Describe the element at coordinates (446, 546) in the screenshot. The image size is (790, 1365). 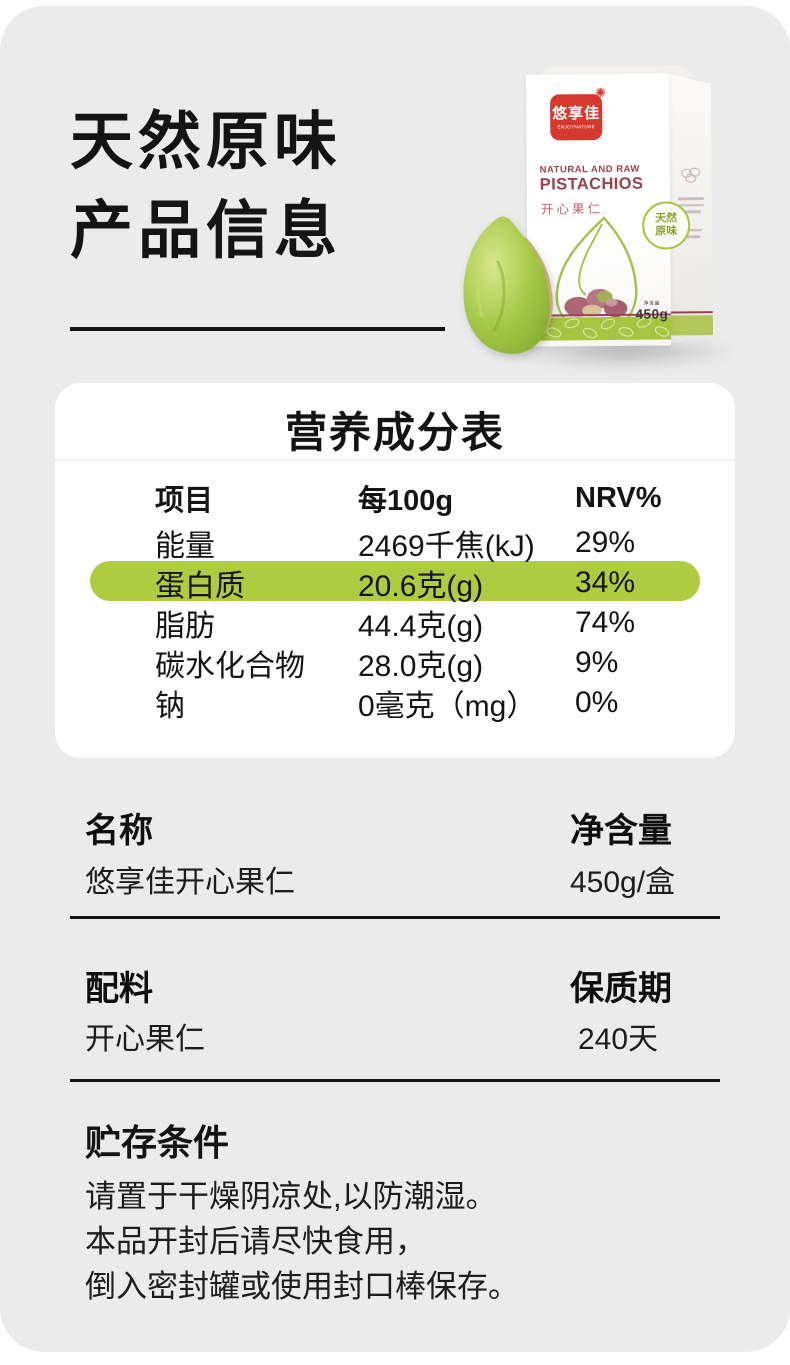
I see `nutrient-value: 2469千焦(kJ)` at that location.